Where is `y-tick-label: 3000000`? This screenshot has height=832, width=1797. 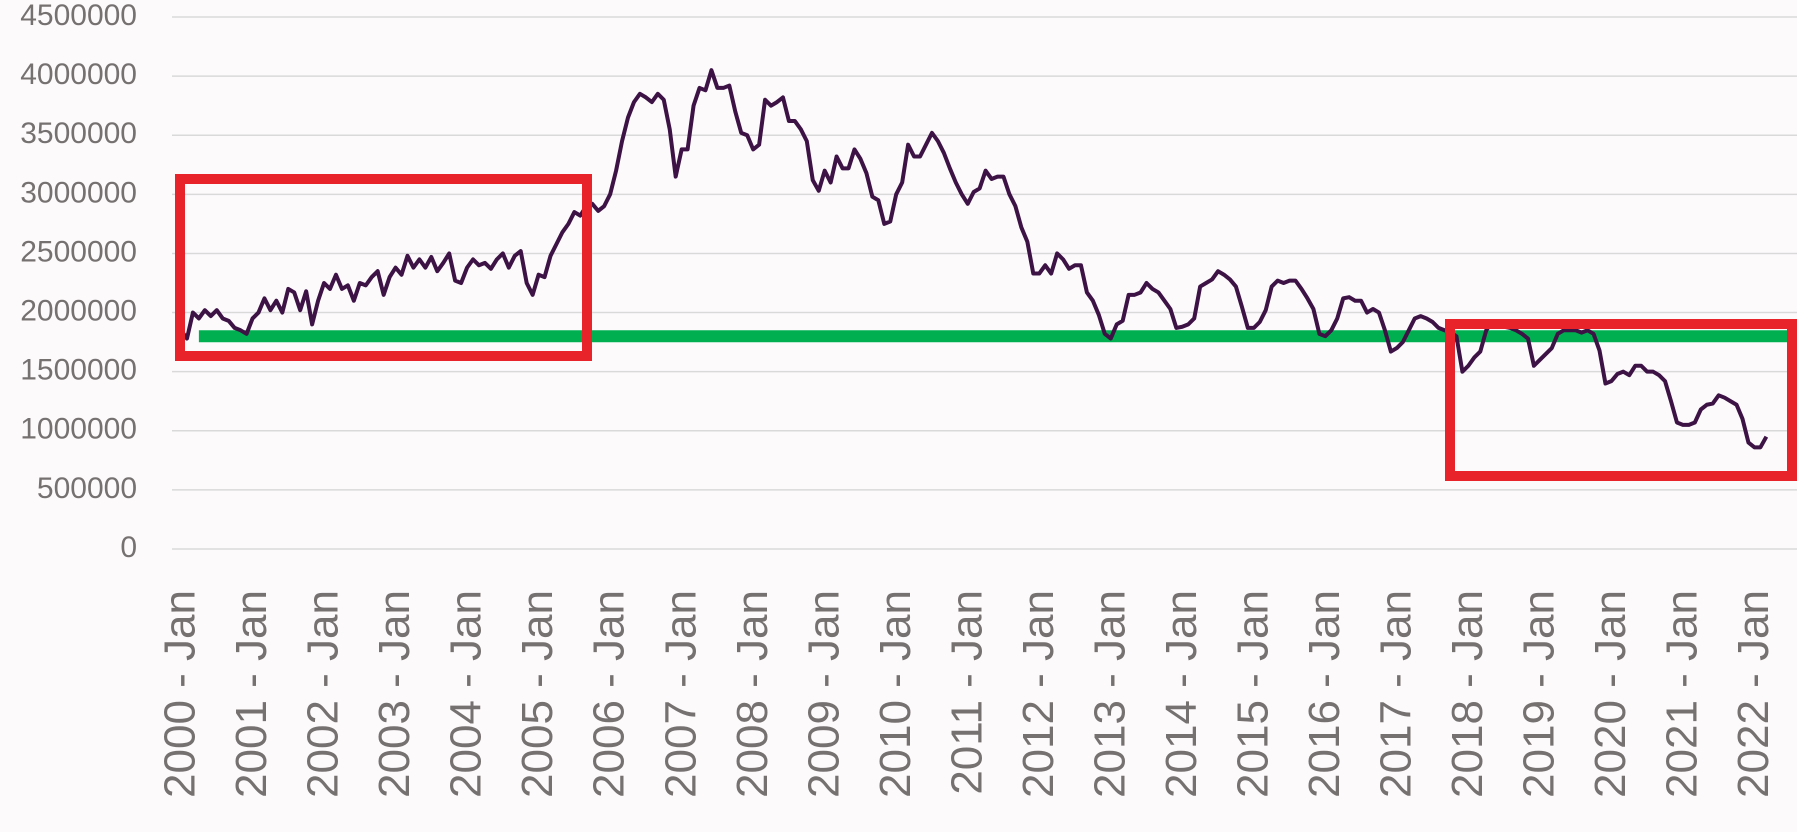 y-tick-label: 3000000 is located at coordinates (78, 192).